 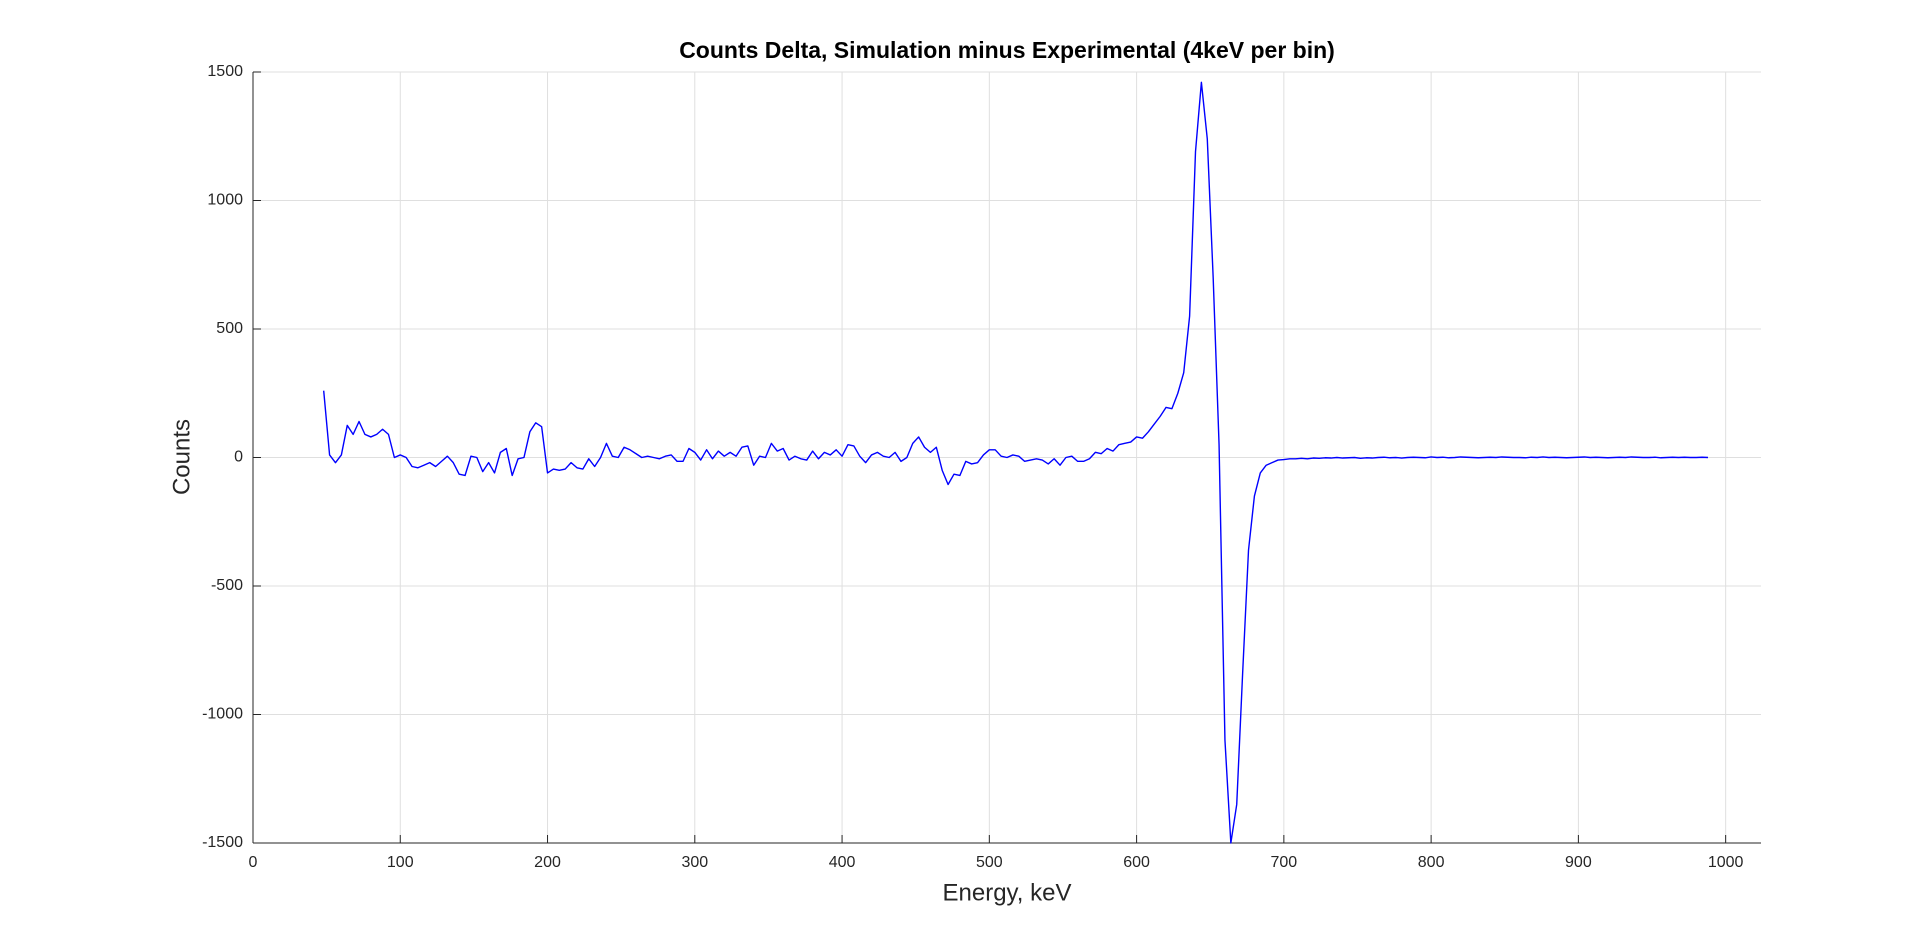 I want to click on x-tick-label: 1000, so click(x=1726, y=862).